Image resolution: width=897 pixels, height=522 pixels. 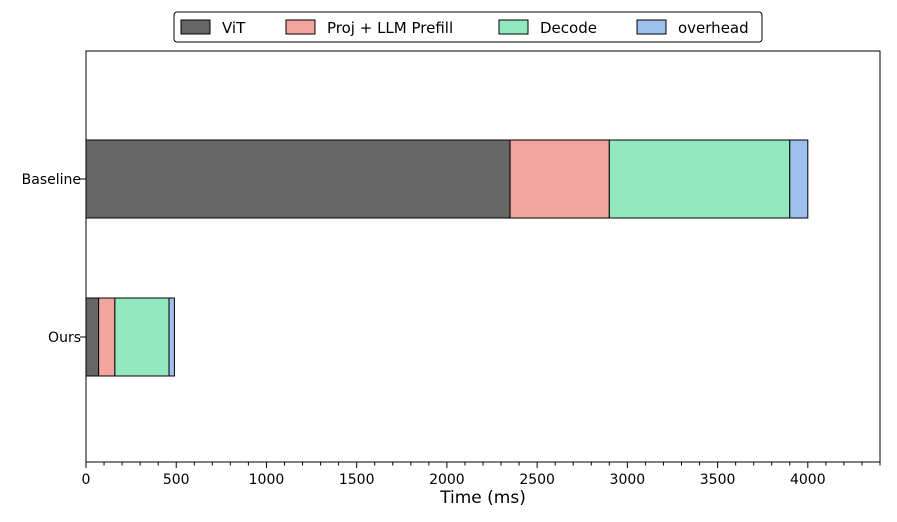 What do you see at coordinates (447, 480) in the screenshot?
I see `x-tick-label: 2000` at bounding box center [447, 480].